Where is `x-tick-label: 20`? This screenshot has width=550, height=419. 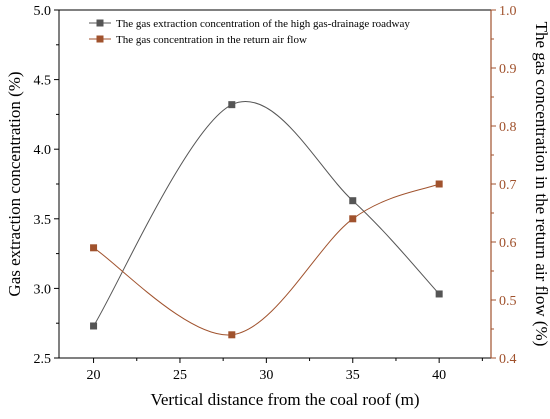 x-tick-label: 20 is located at coordinates (94, 375).